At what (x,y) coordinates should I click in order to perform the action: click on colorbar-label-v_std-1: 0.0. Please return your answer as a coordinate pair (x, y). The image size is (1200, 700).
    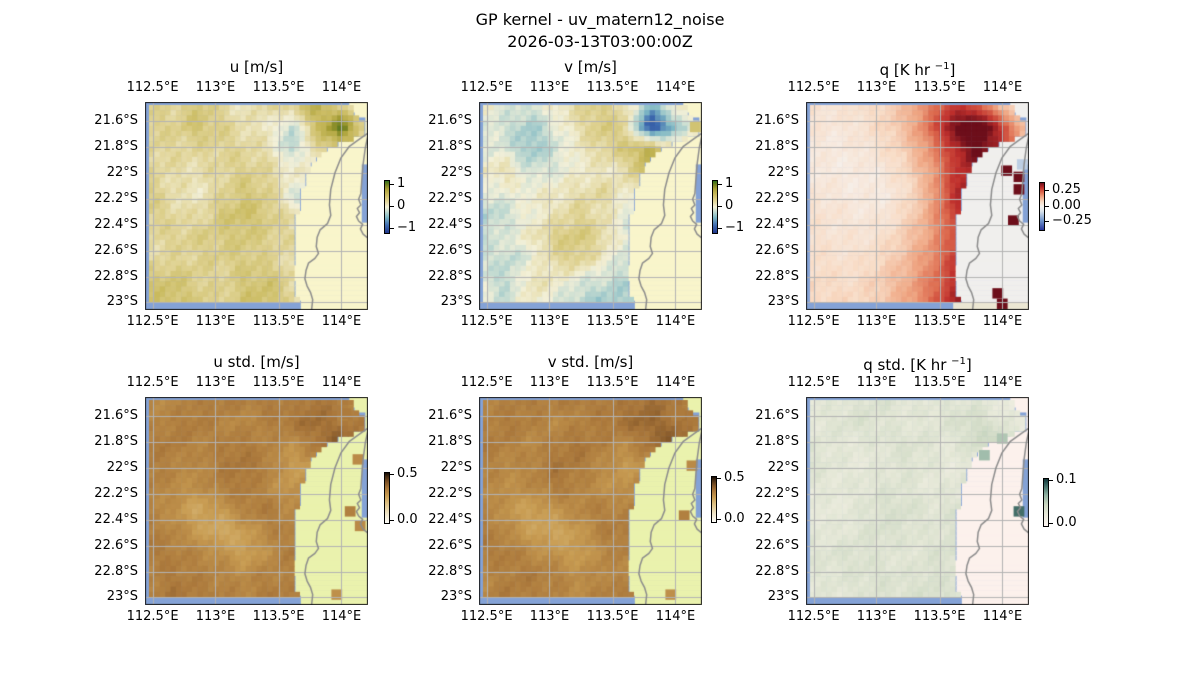
    Looking at the image, I should click on (734, 519).